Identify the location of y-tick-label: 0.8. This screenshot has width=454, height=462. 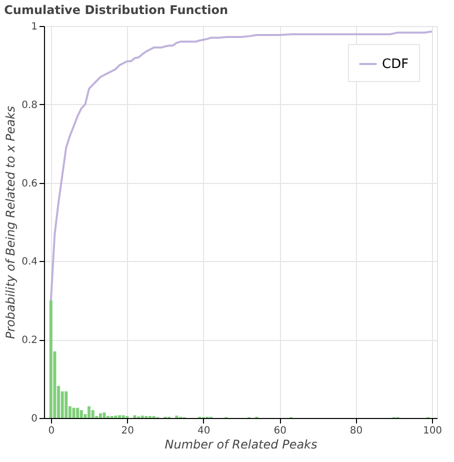
(30, 105).